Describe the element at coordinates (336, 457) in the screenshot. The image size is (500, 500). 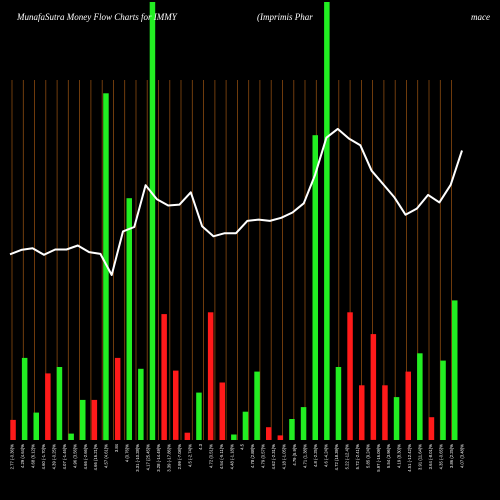
I see `x-tick-label: 4.72 (18.39)%` at that location.